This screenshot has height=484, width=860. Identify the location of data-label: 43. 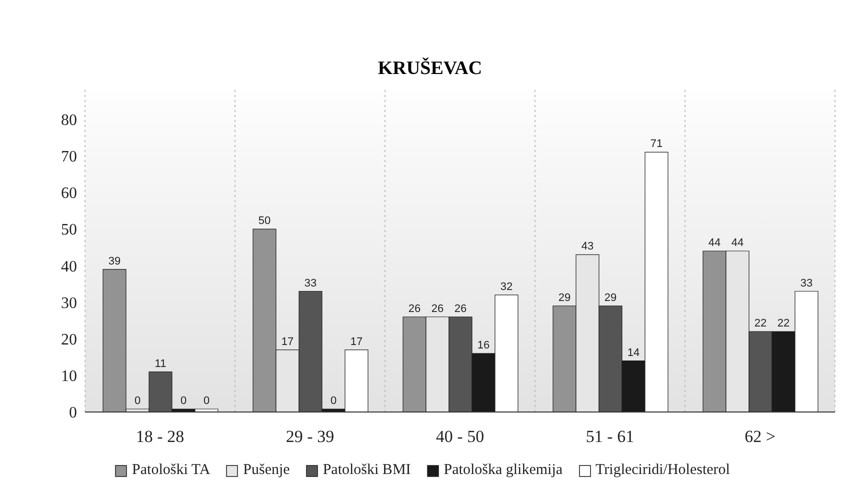
(587, 246).